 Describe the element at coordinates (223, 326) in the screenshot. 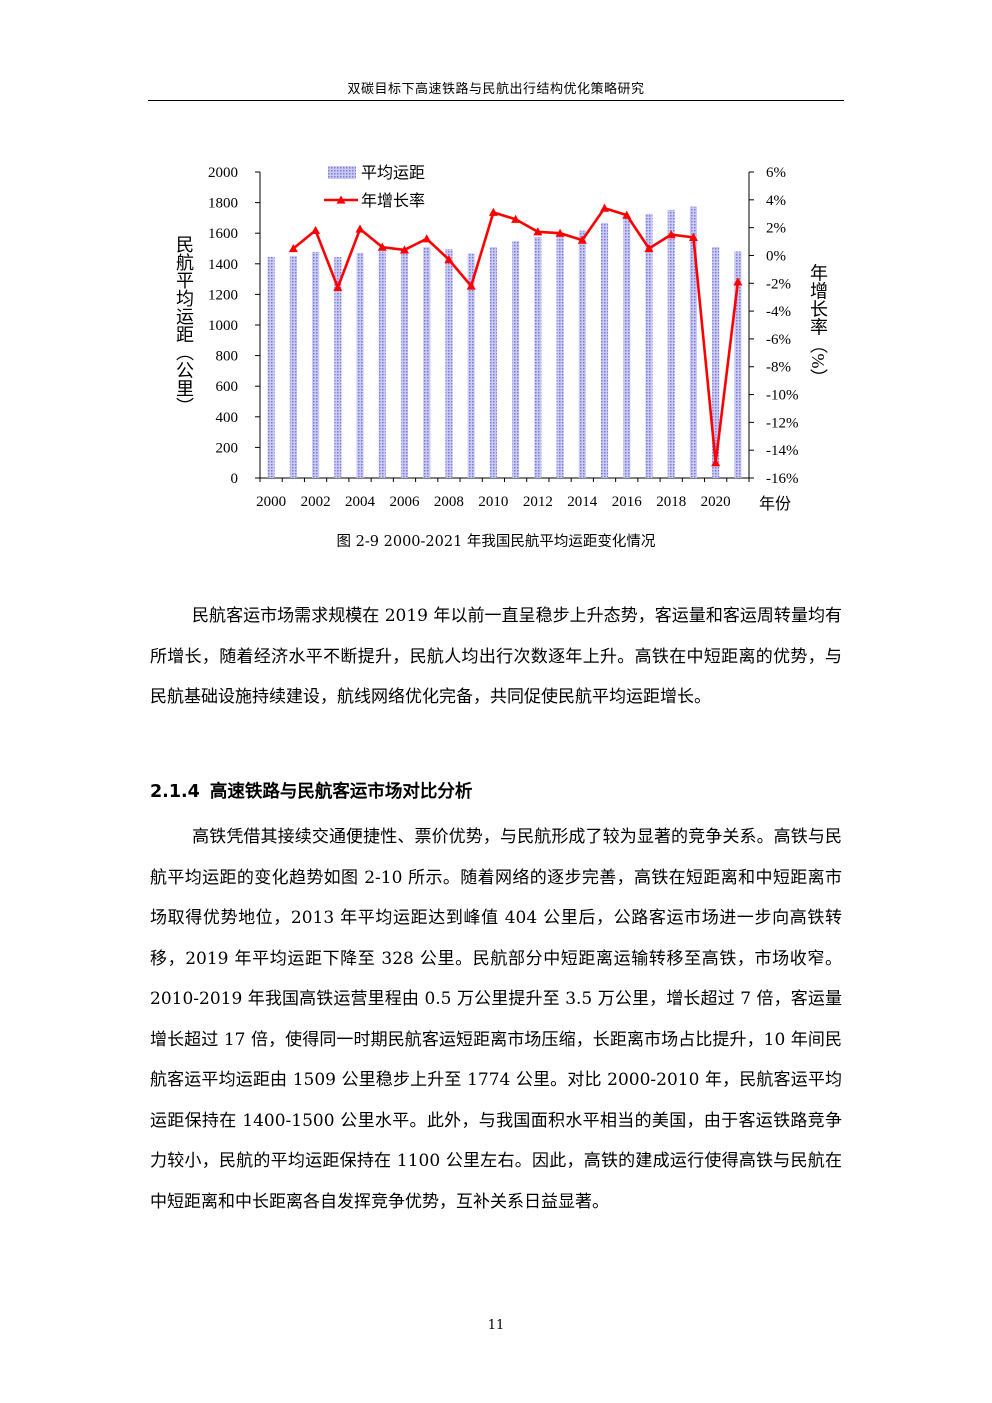

I see `y-tick-label: 1000` at that location.